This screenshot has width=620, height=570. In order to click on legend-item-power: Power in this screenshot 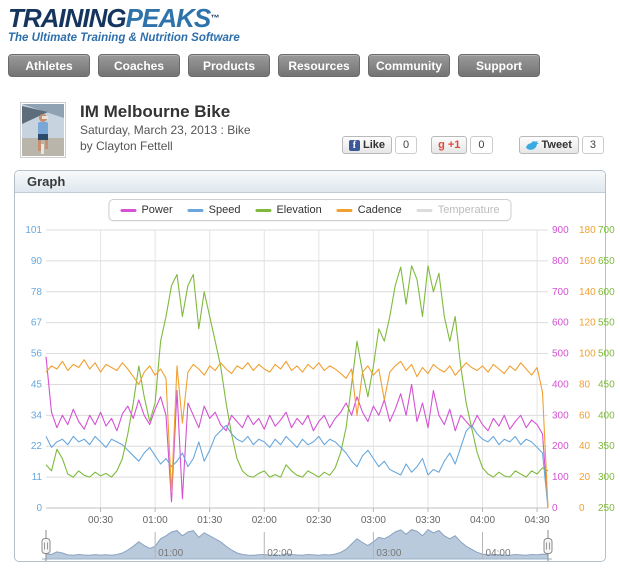, I will do `click(146, 210)`.